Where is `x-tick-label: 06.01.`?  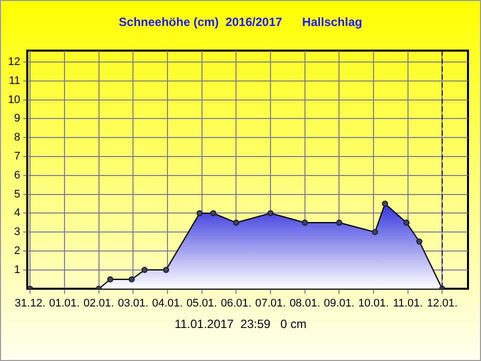
x-tick-label: 06.01. is located at coordinates (236, 303).